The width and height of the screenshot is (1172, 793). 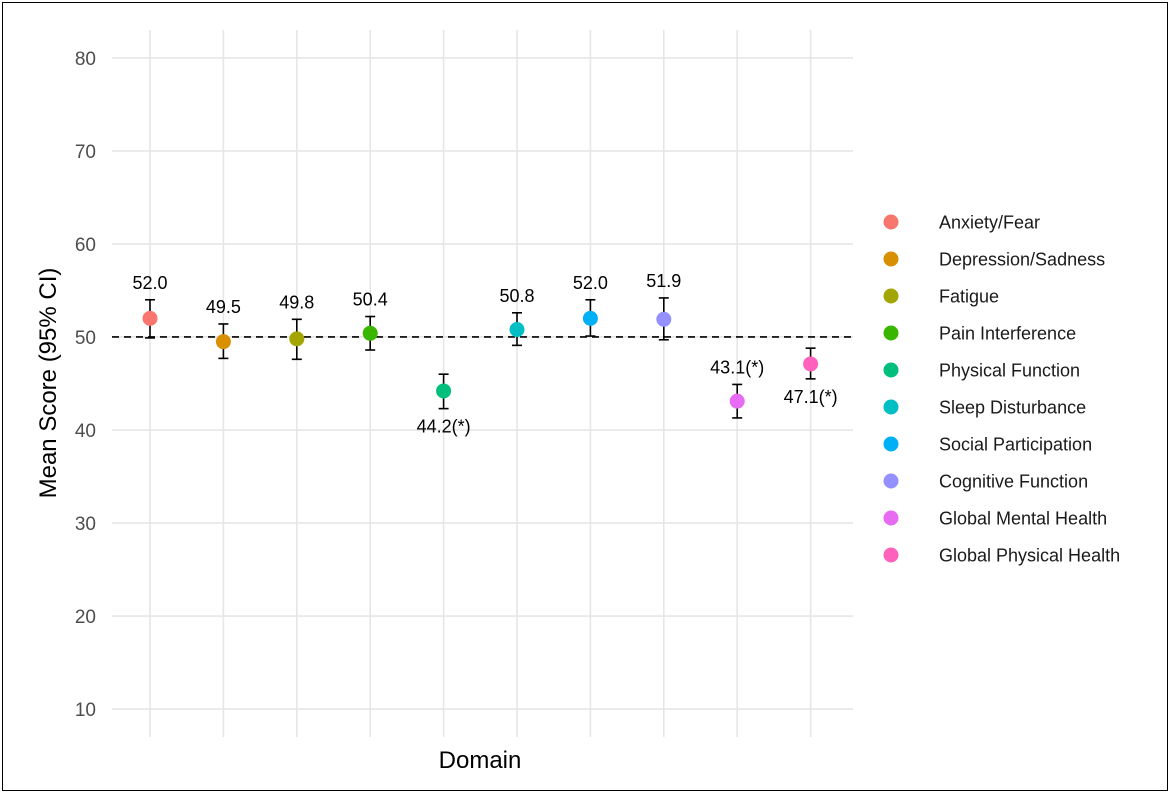 I want to click on legend-label: Social Participation, so click(x=1015, y=445).